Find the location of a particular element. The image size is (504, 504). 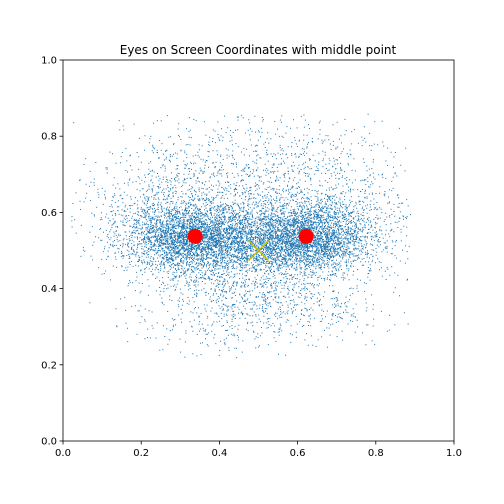

y-tick-label: 0.2 is located at coordinates (49, 365).